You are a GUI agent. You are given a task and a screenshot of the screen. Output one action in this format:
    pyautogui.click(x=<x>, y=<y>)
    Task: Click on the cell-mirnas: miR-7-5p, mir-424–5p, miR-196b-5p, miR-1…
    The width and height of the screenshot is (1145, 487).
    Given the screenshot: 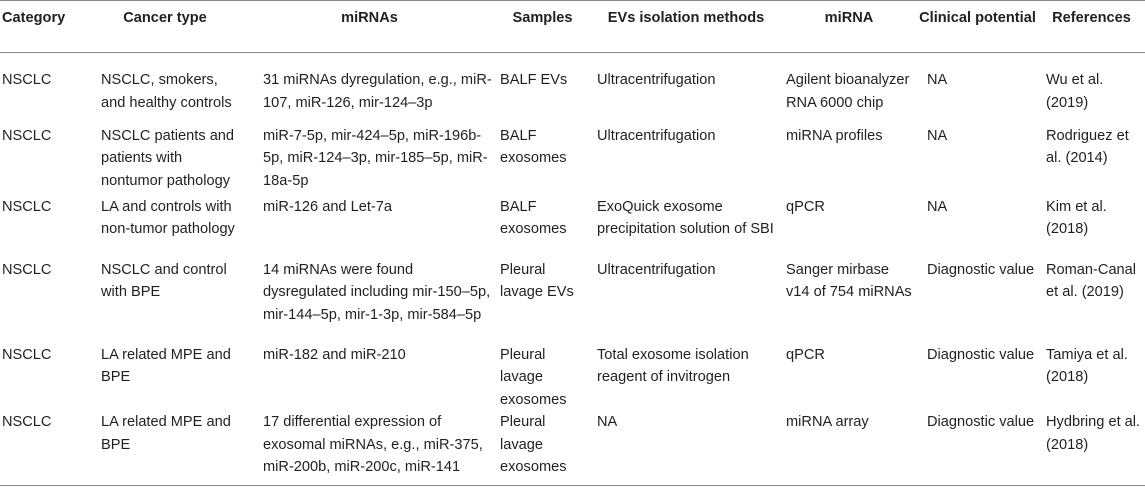 What is the action you would take?
    pyautogui.click(x=375, y=158)
    